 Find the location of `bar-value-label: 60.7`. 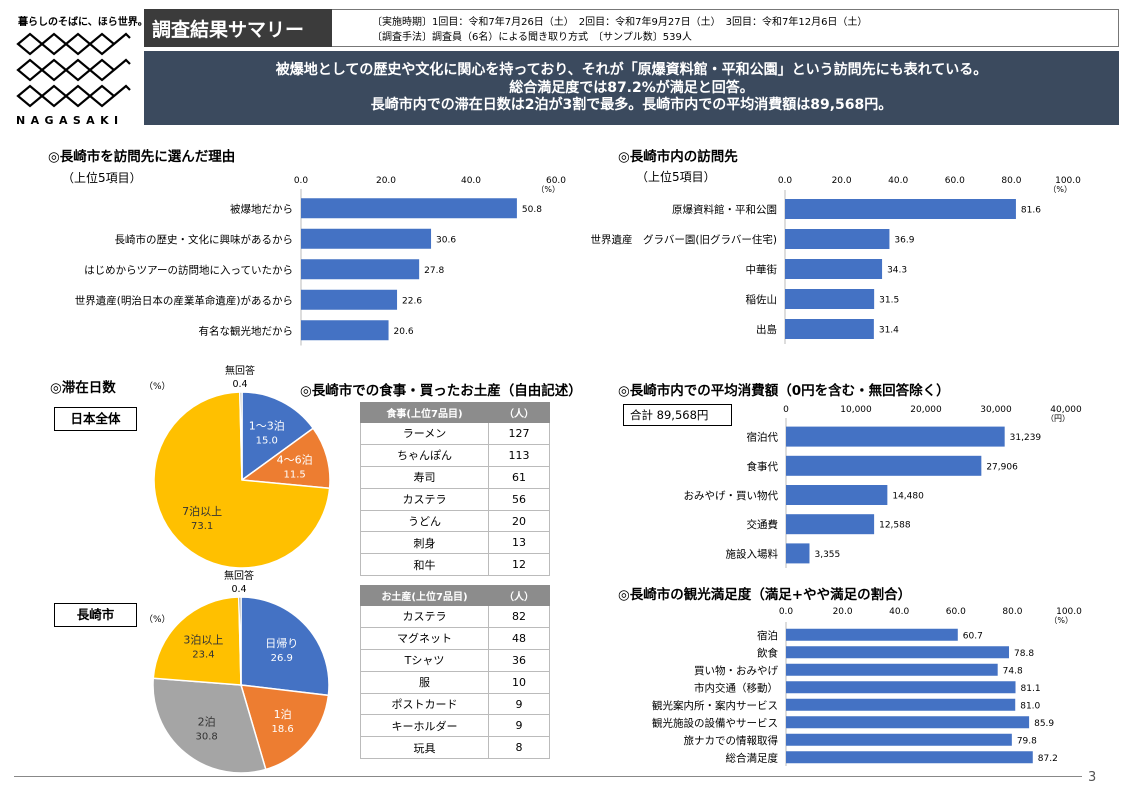

bar-value-label: 60.7 is located at coordinates (973, 636).